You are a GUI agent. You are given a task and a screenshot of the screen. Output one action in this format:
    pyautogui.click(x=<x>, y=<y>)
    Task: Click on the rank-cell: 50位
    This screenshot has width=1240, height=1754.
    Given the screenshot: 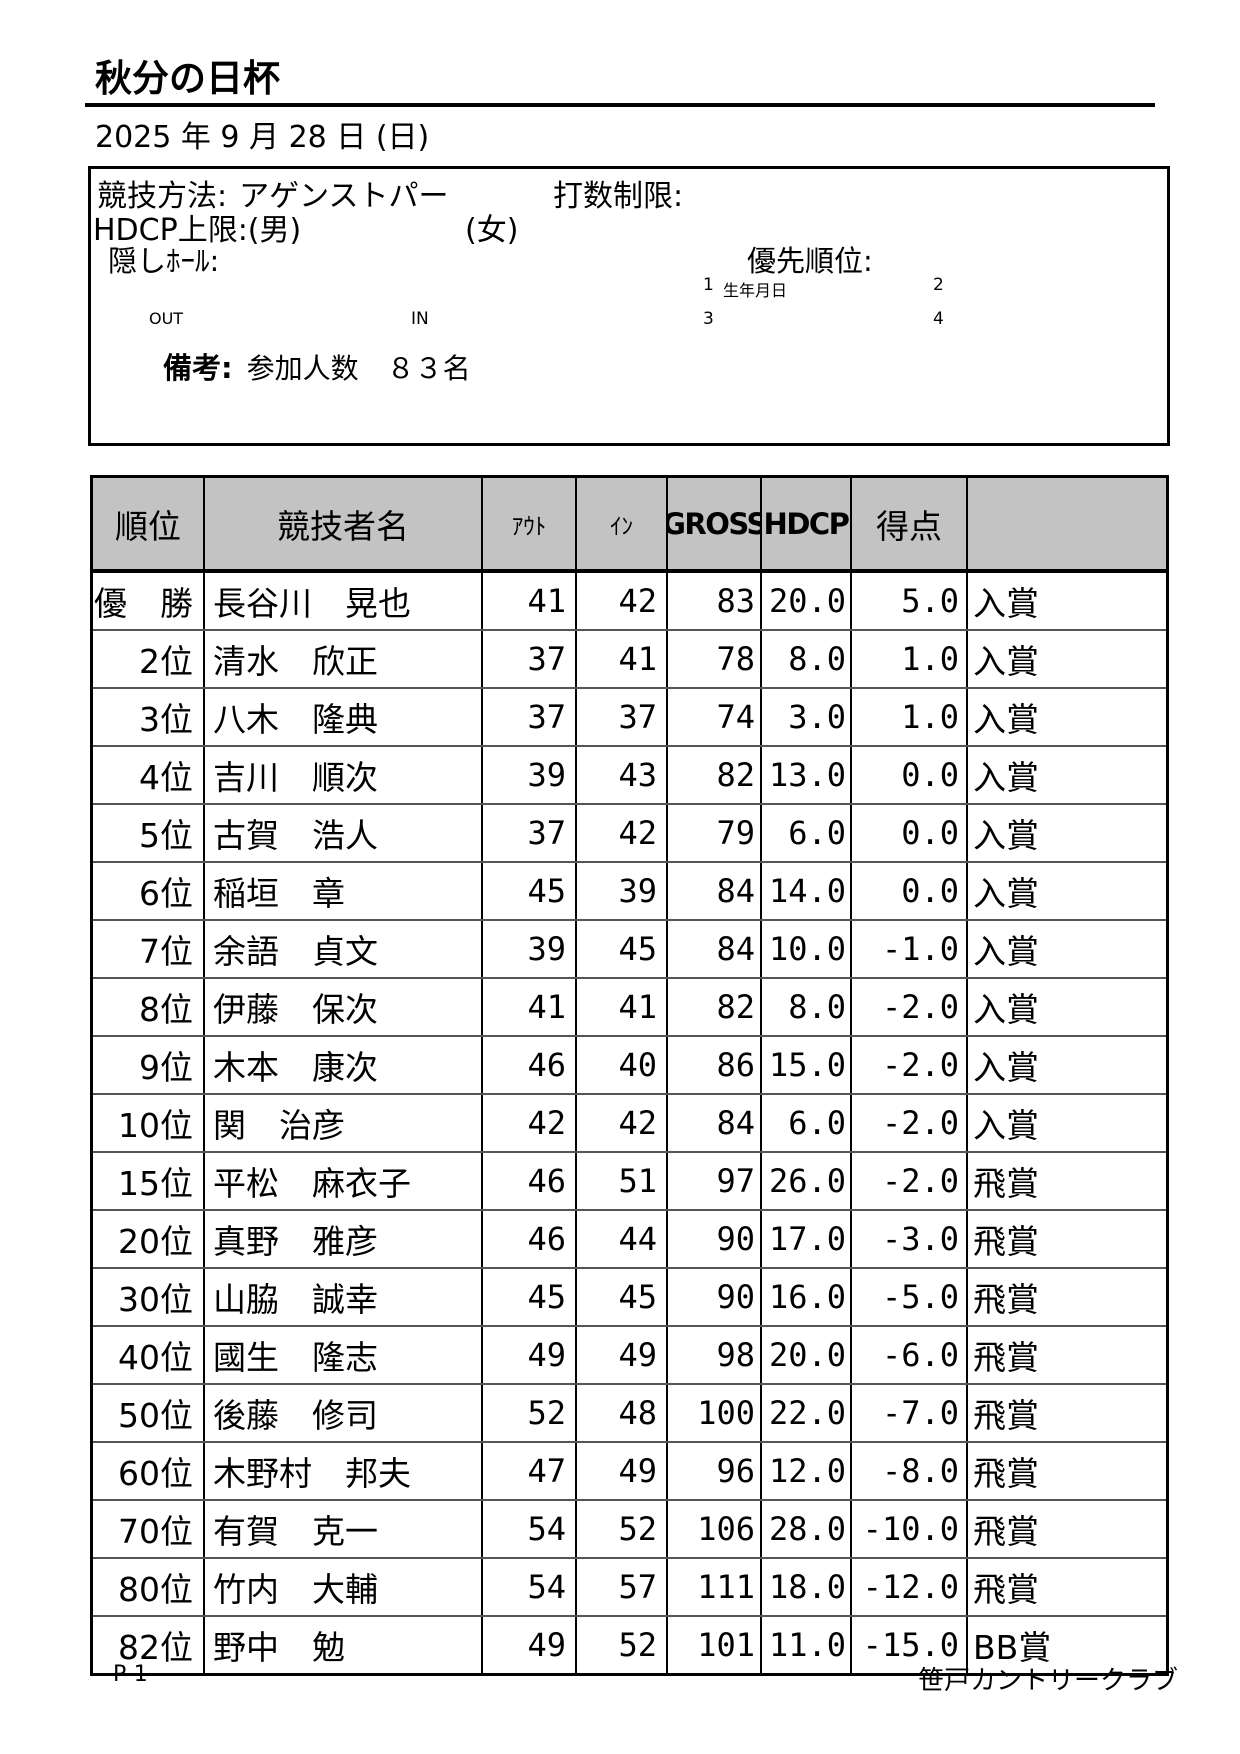 What is the action you would take?
    pyautogui.click(x=149, y=1413)
    